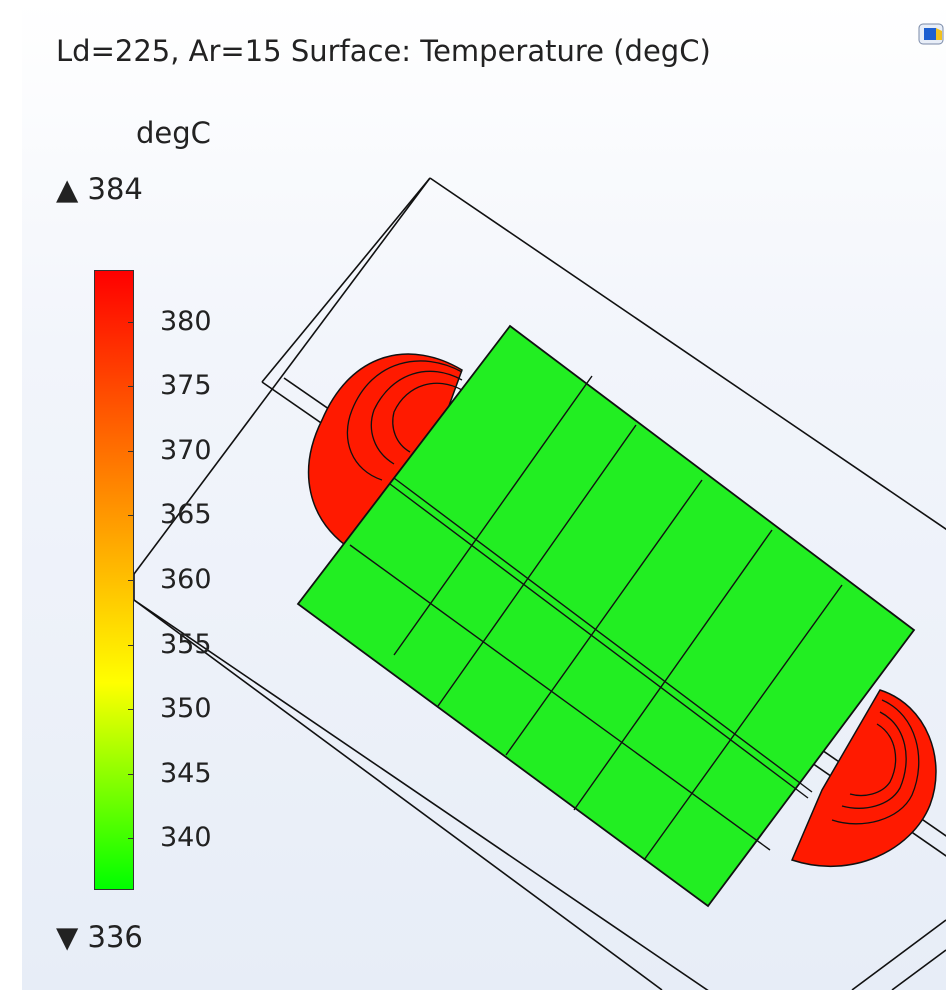 The image size is (946, 990). What do you see at coordinates (173, 133) in the screenshot?
I see `colorbar-unit-label: degC` at bounding box center [173, 133].